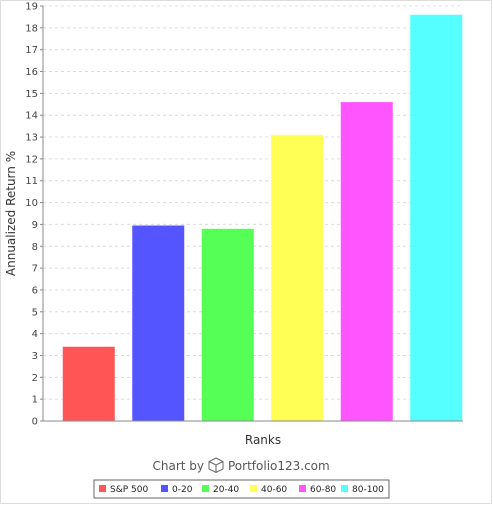 This screenshot has width=493, height=509. Describe the element at coordinates (35, 225) in the screenshot. I see `y-tick-label: 9` at that location.